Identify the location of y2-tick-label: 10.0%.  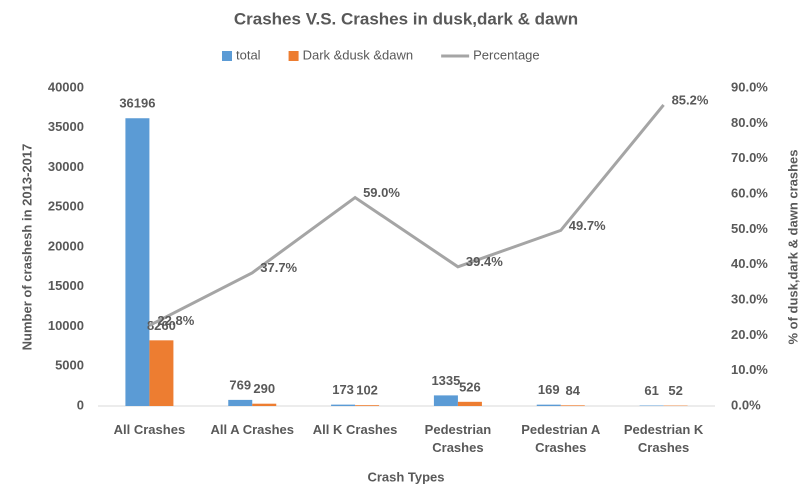
(749, 369).